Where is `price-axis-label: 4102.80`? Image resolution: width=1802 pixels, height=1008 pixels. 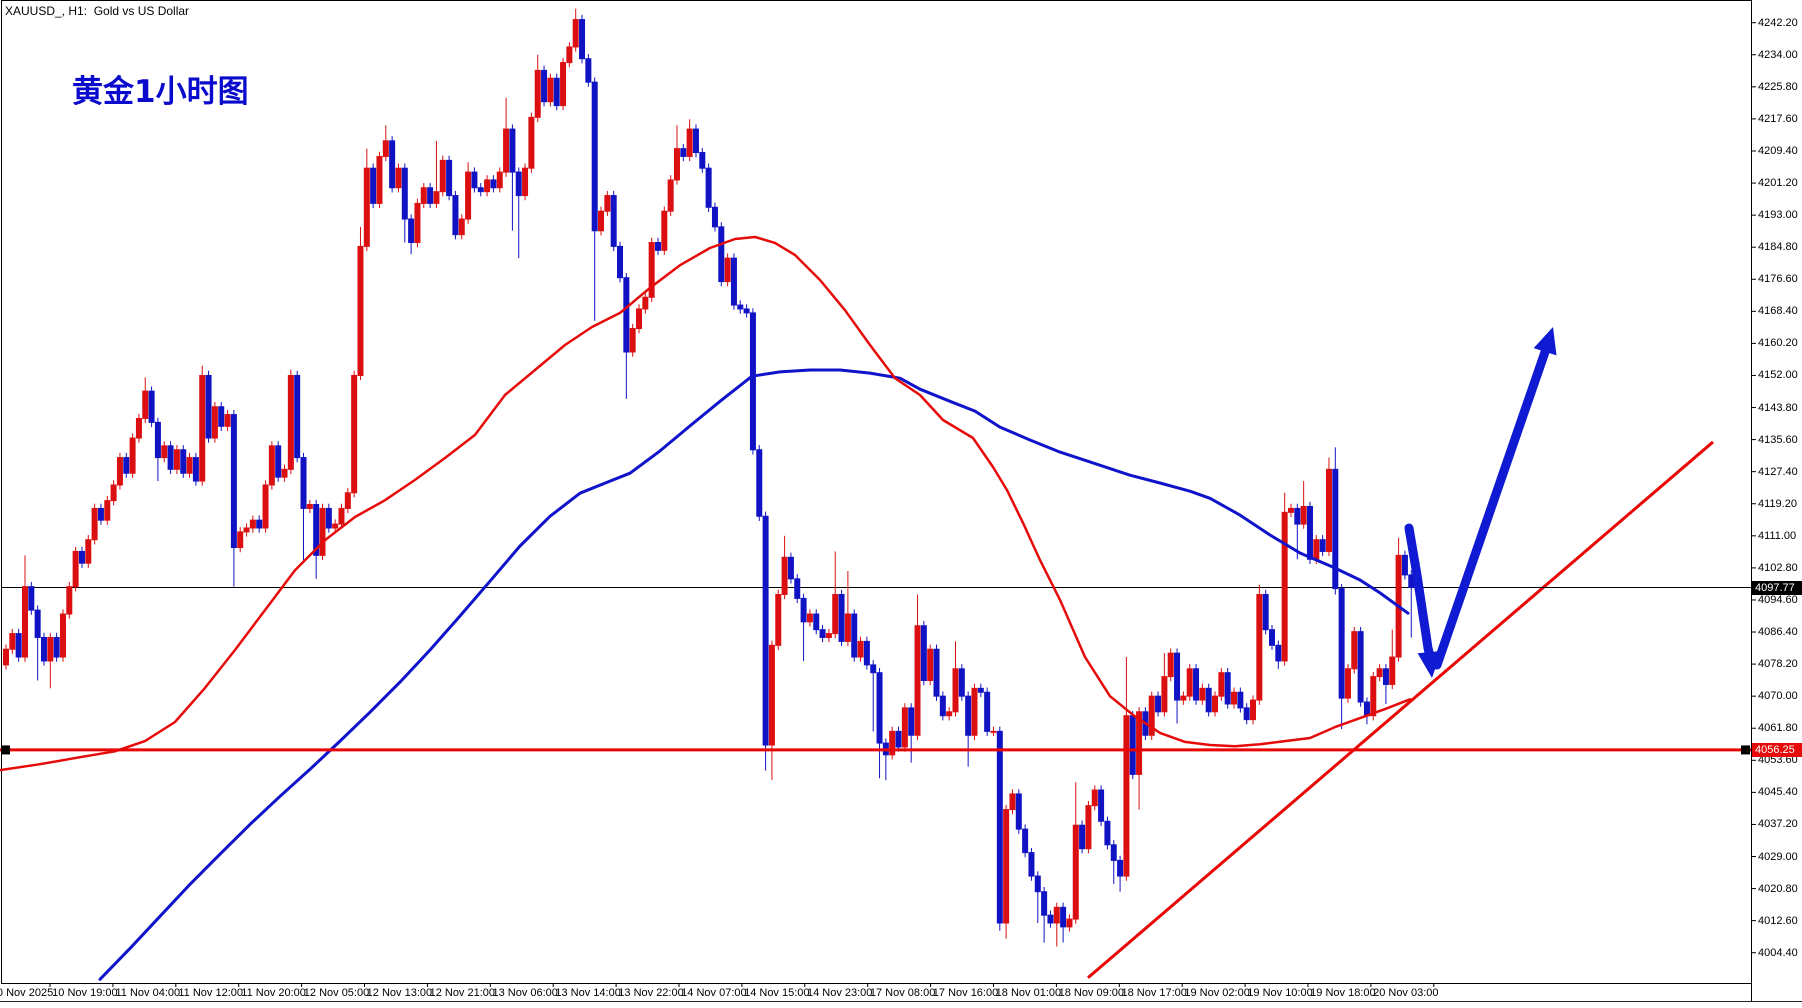 price-axis-label: 4102.80 is located at coordinates (1778, 567).